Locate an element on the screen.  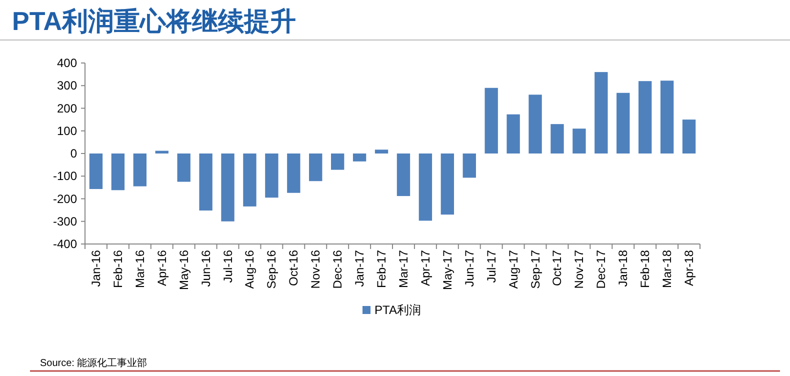
x-tick-label: Jan-18 is located at coordinates (623, 268).